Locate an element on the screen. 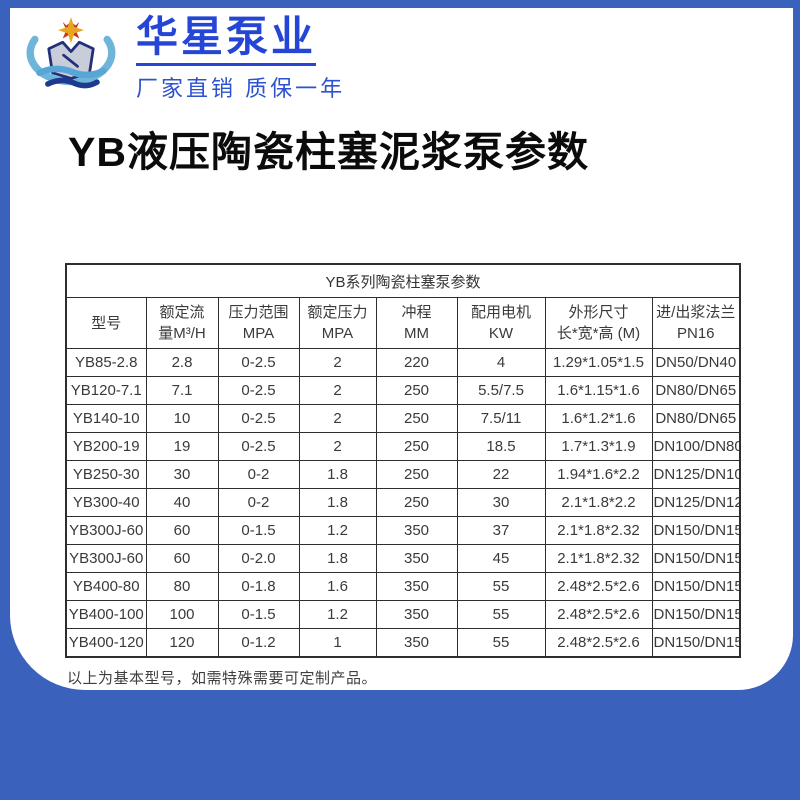  table-cell: 1.8 is located at coordinates (337, 474).